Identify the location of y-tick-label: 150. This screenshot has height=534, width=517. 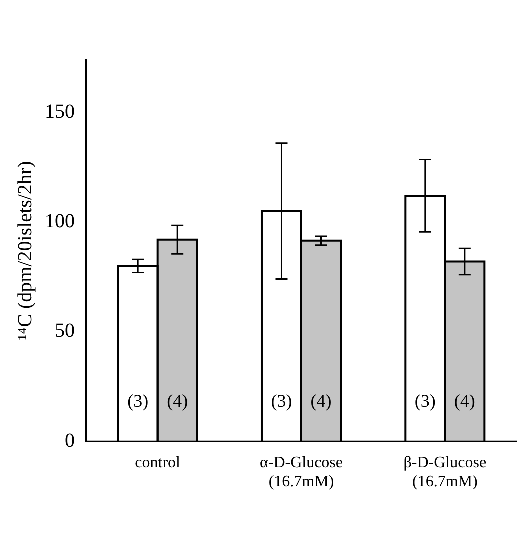
(60, 111).